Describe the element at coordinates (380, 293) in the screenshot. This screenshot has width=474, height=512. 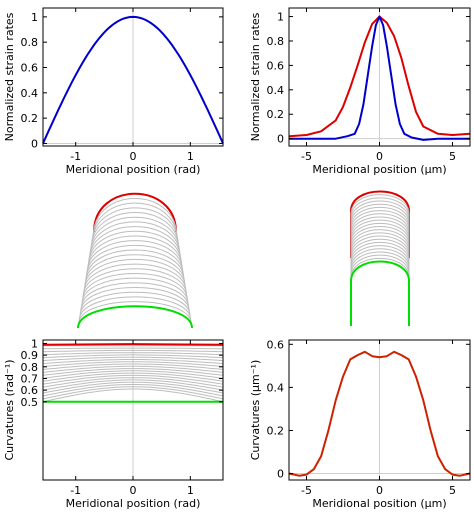
I see `bottom-outline` at that location.